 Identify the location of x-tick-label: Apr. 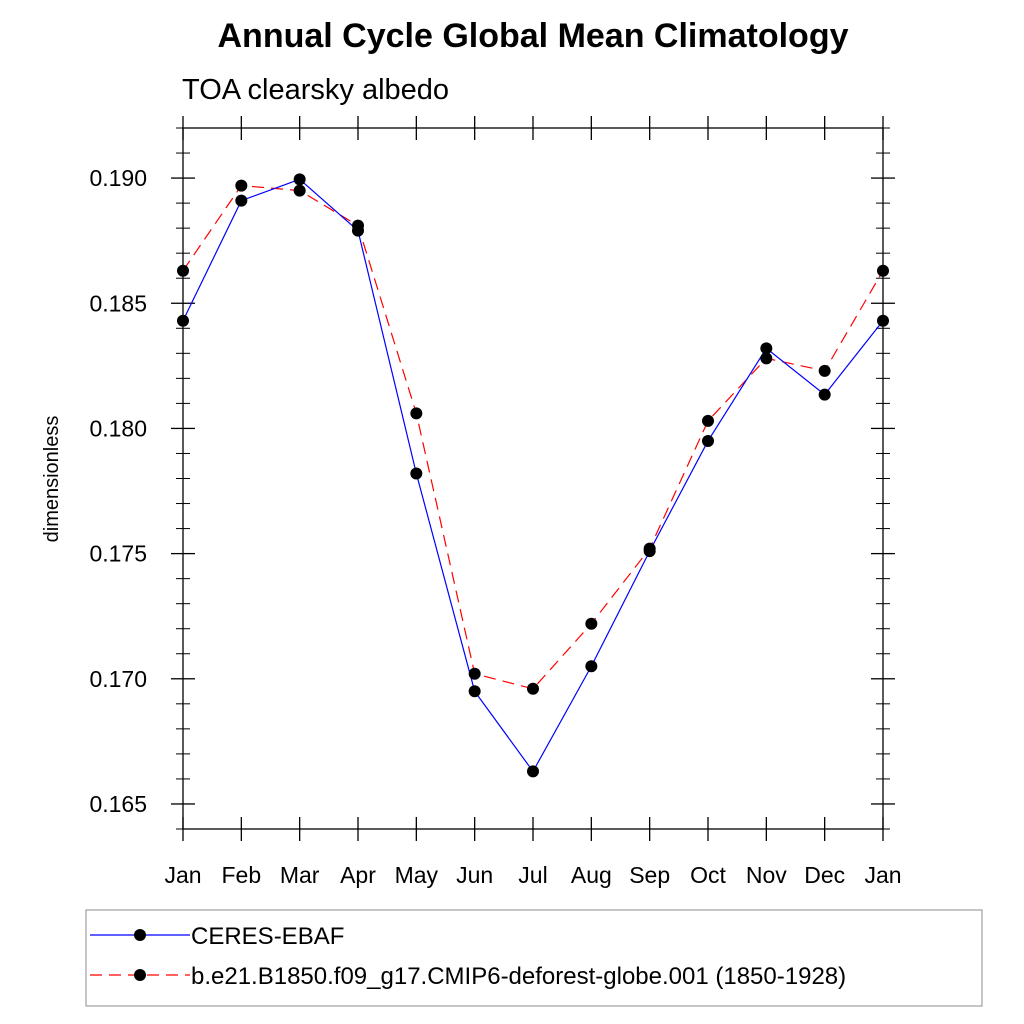
(358, 875).